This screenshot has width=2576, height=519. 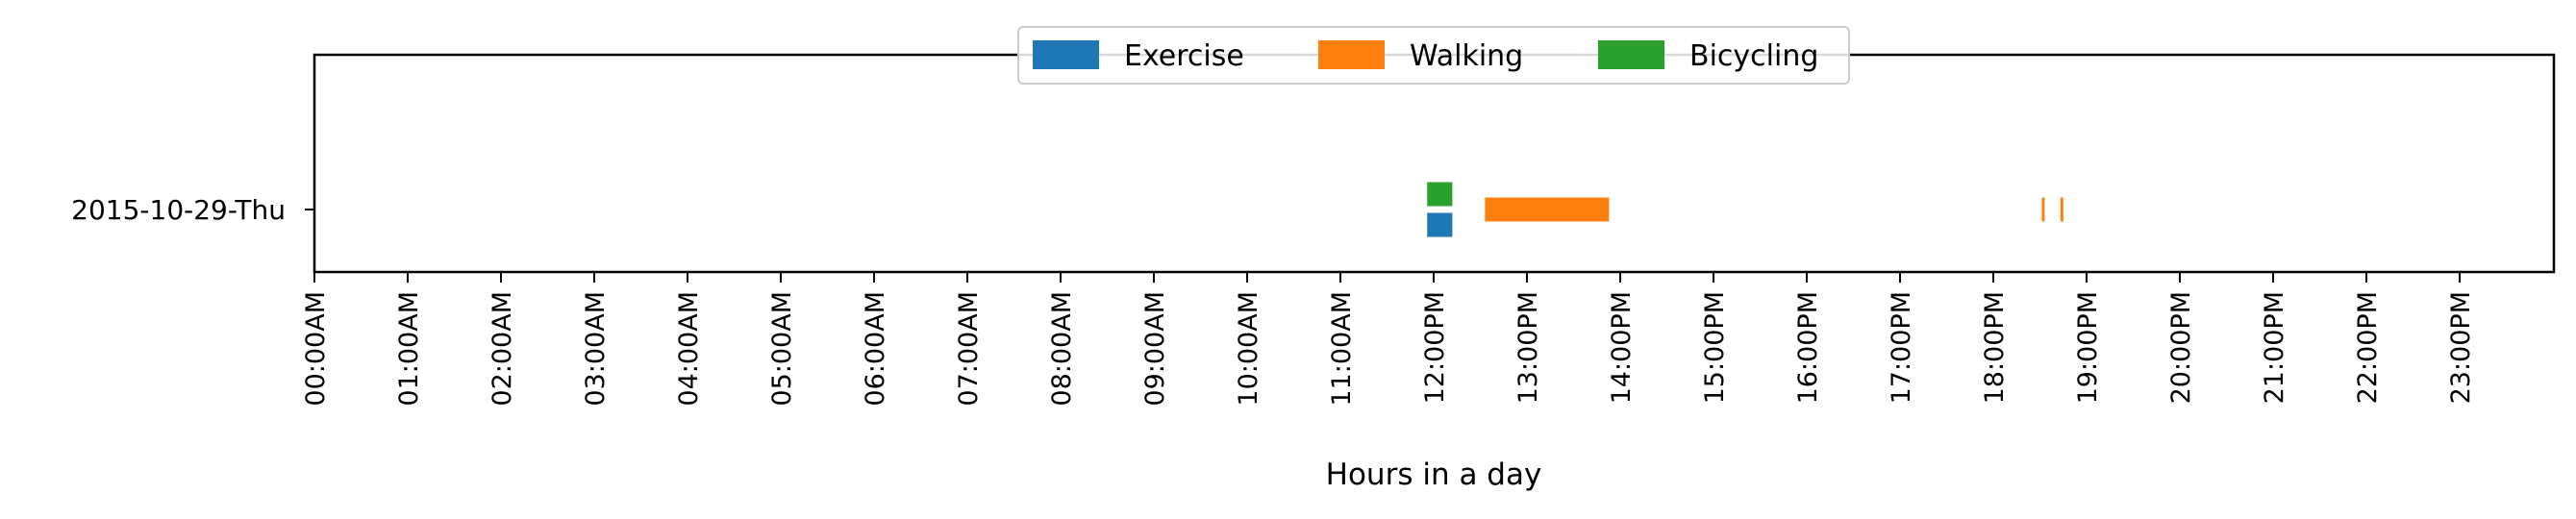 What do you see at coordinates (782, 349) in the screenshot?
I see `x-tick-label: 05:00AM` at bounding box center [782, 349].